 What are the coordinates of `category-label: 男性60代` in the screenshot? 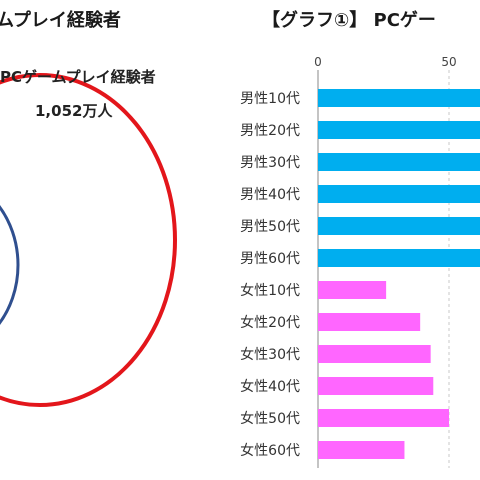 It's located at (270, 259).